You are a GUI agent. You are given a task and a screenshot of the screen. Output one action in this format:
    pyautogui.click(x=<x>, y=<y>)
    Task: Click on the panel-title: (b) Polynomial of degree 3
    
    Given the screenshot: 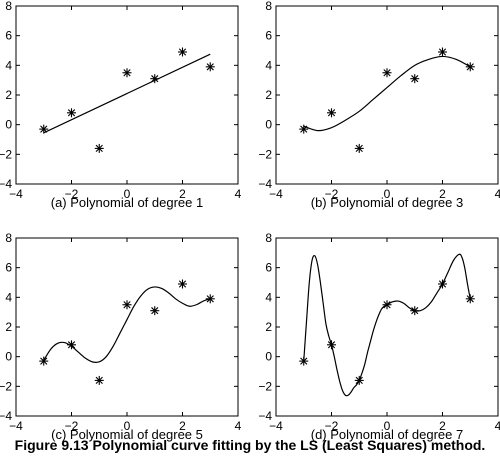 What is the action you would take?
    pyautogui.click(x=387, y=202)
    